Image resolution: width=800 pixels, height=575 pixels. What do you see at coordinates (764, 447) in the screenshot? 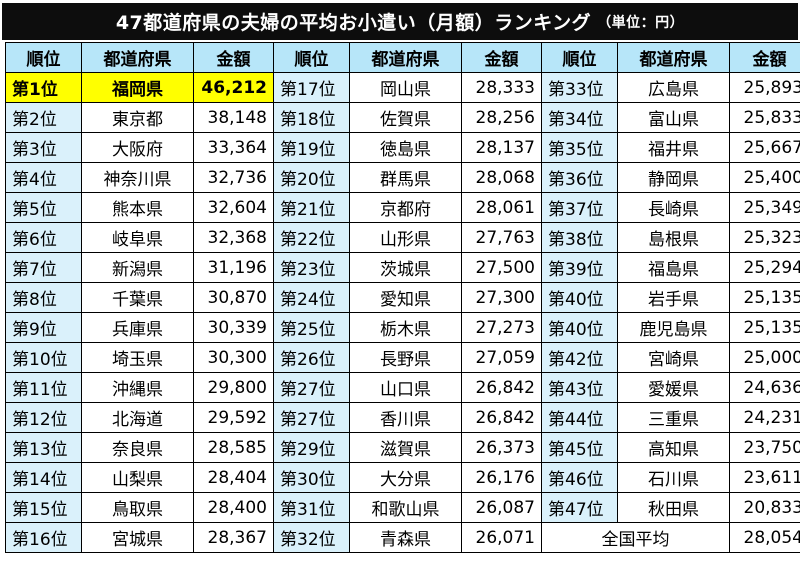
I see `amount-cell: 23,750` at bounding box center [764, 447].